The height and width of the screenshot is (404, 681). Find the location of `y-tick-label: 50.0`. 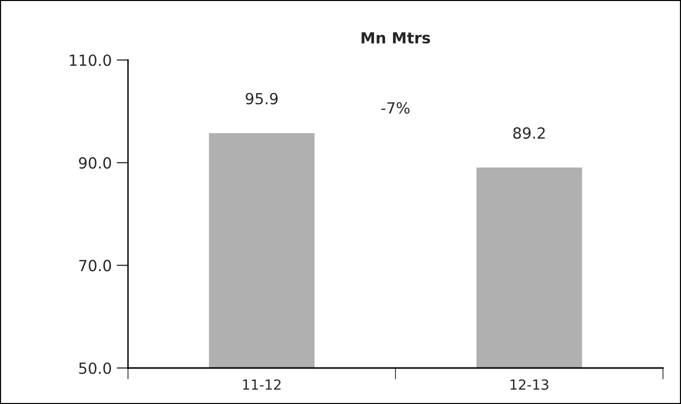

y-tick-label: 50.0 is located at coordinates (95, 368).